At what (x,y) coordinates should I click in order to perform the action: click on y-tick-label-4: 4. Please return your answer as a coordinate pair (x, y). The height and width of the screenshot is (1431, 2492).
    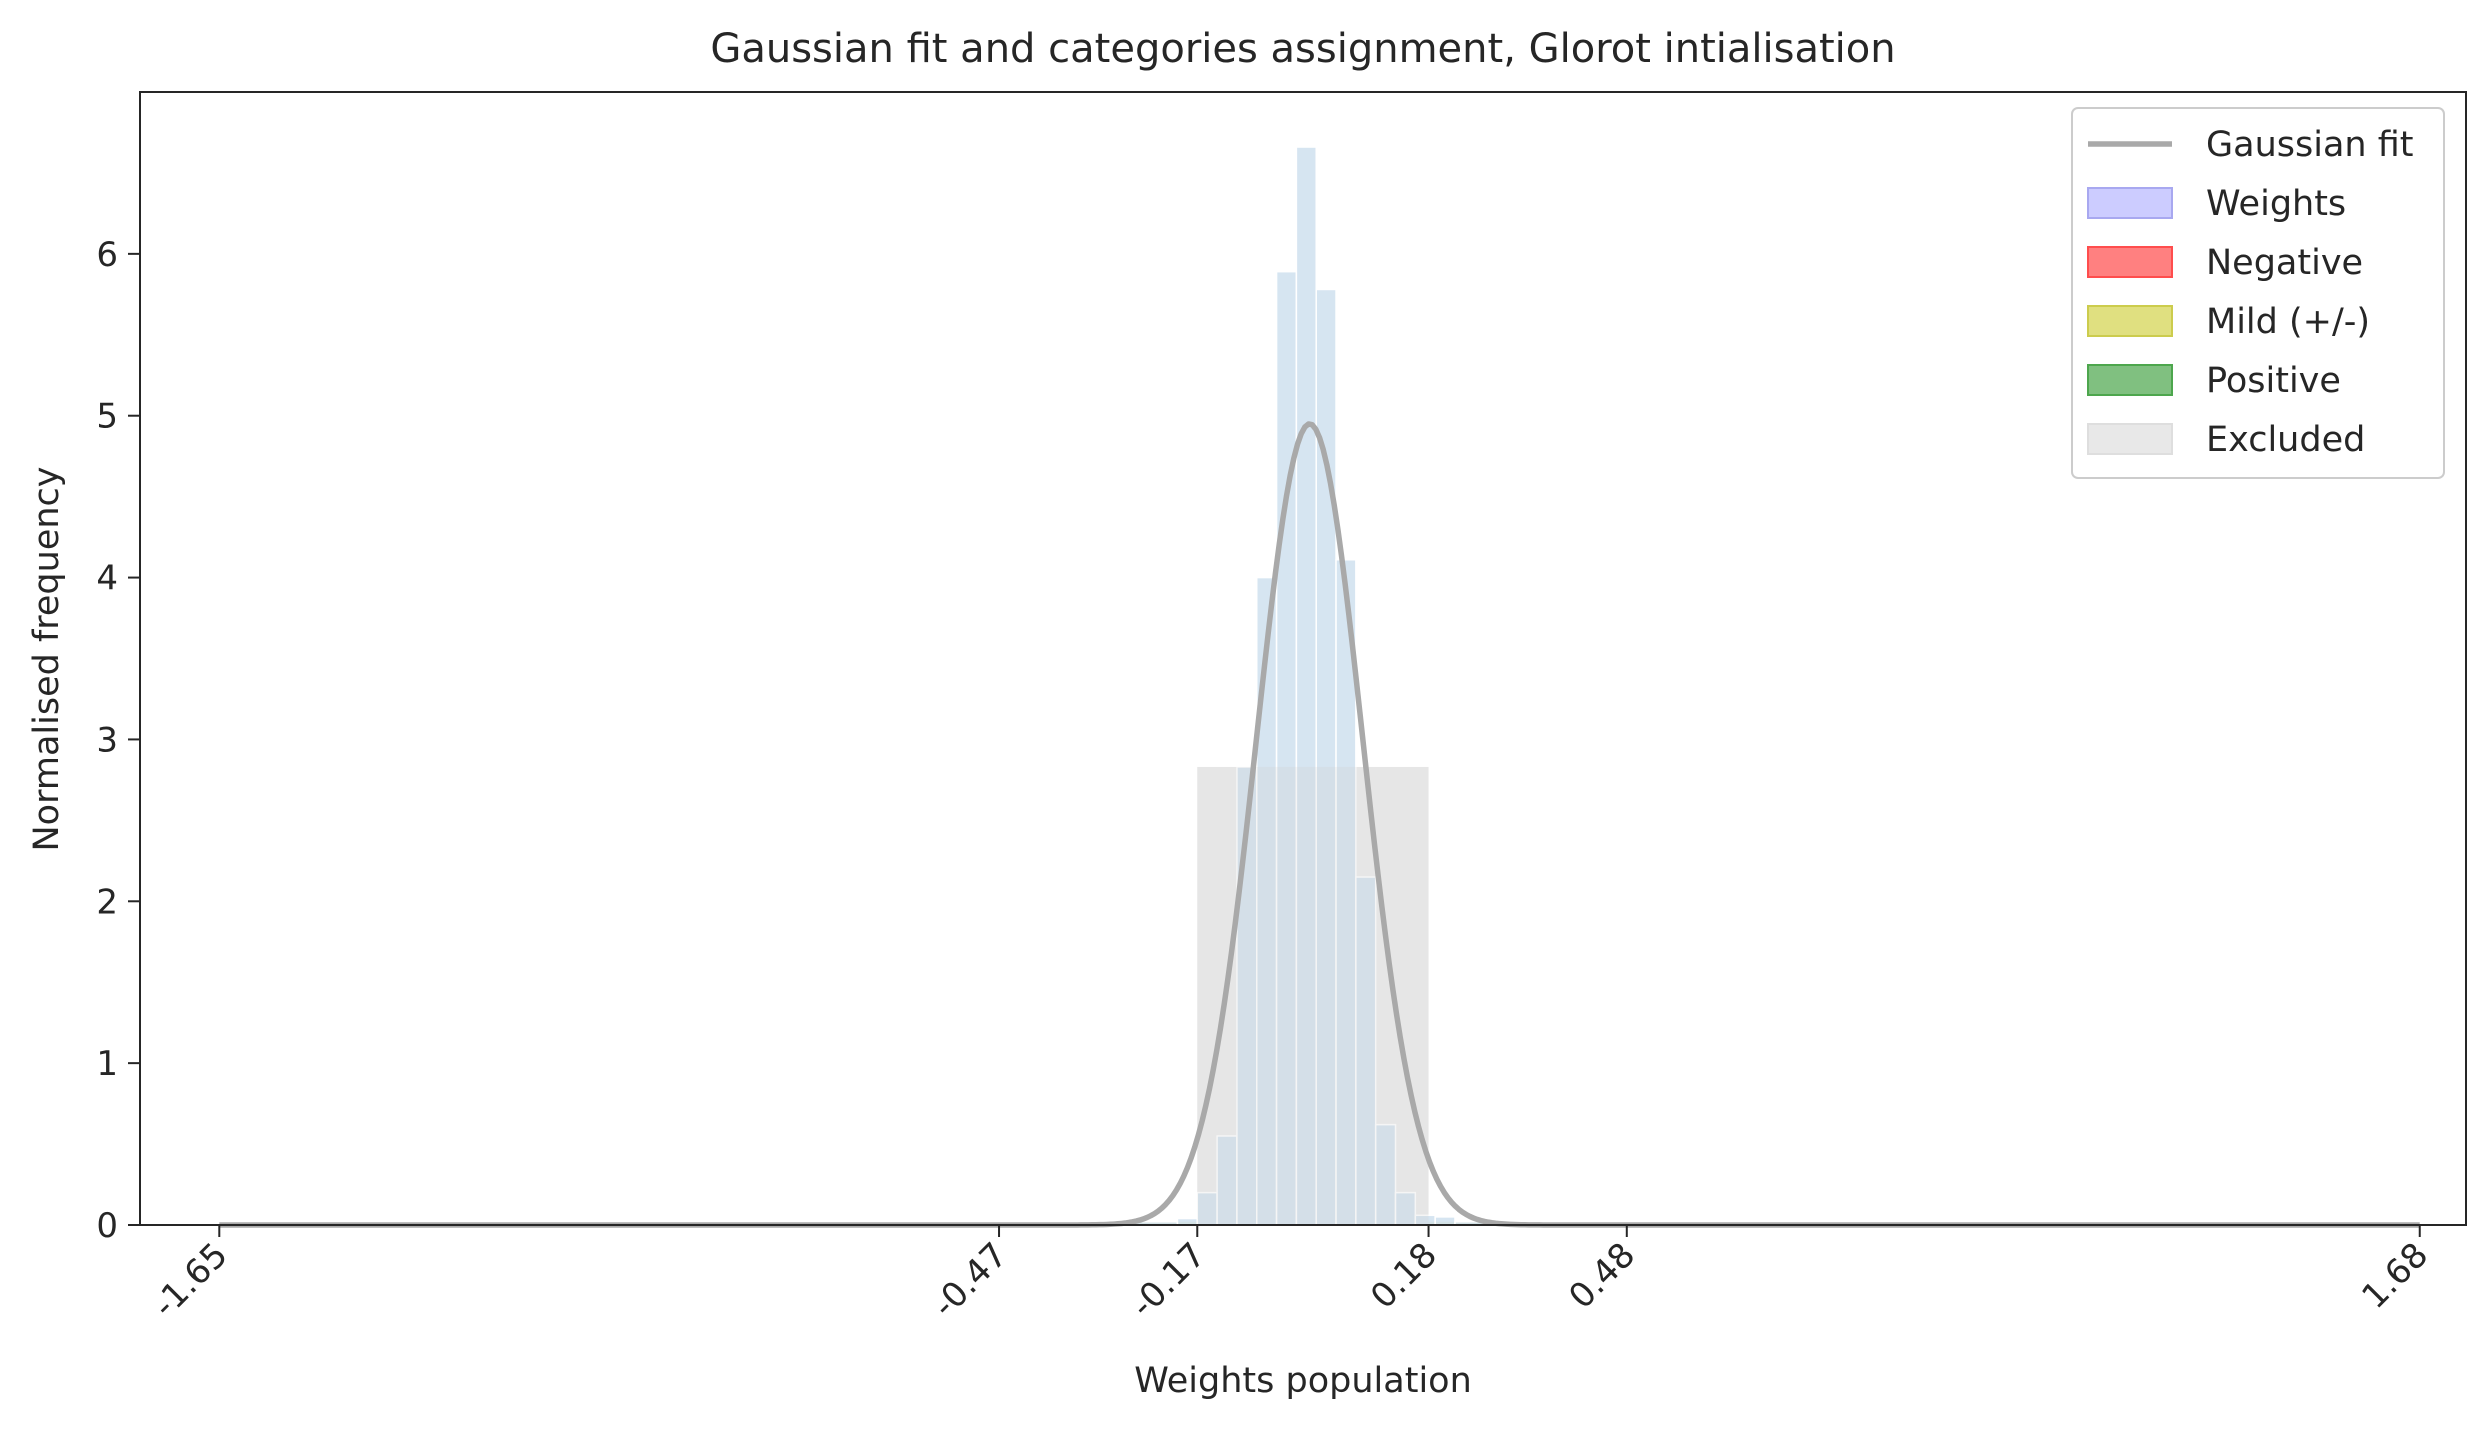
    Looking at the image, I should click on (107, 579).